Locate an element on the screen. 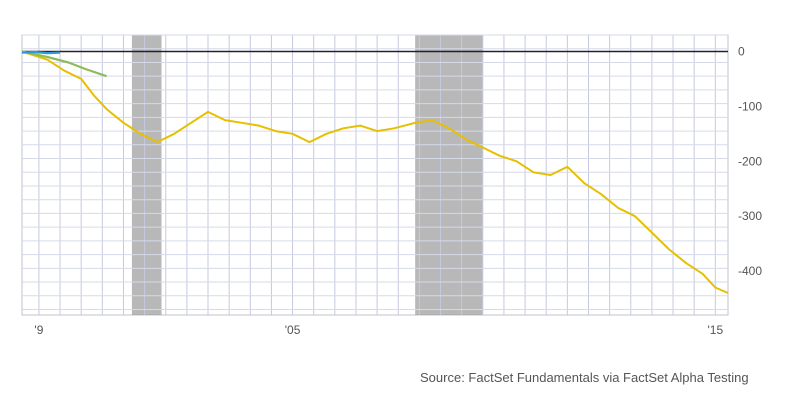  y-tick-label: 0 is located at coordinates (741, 51).